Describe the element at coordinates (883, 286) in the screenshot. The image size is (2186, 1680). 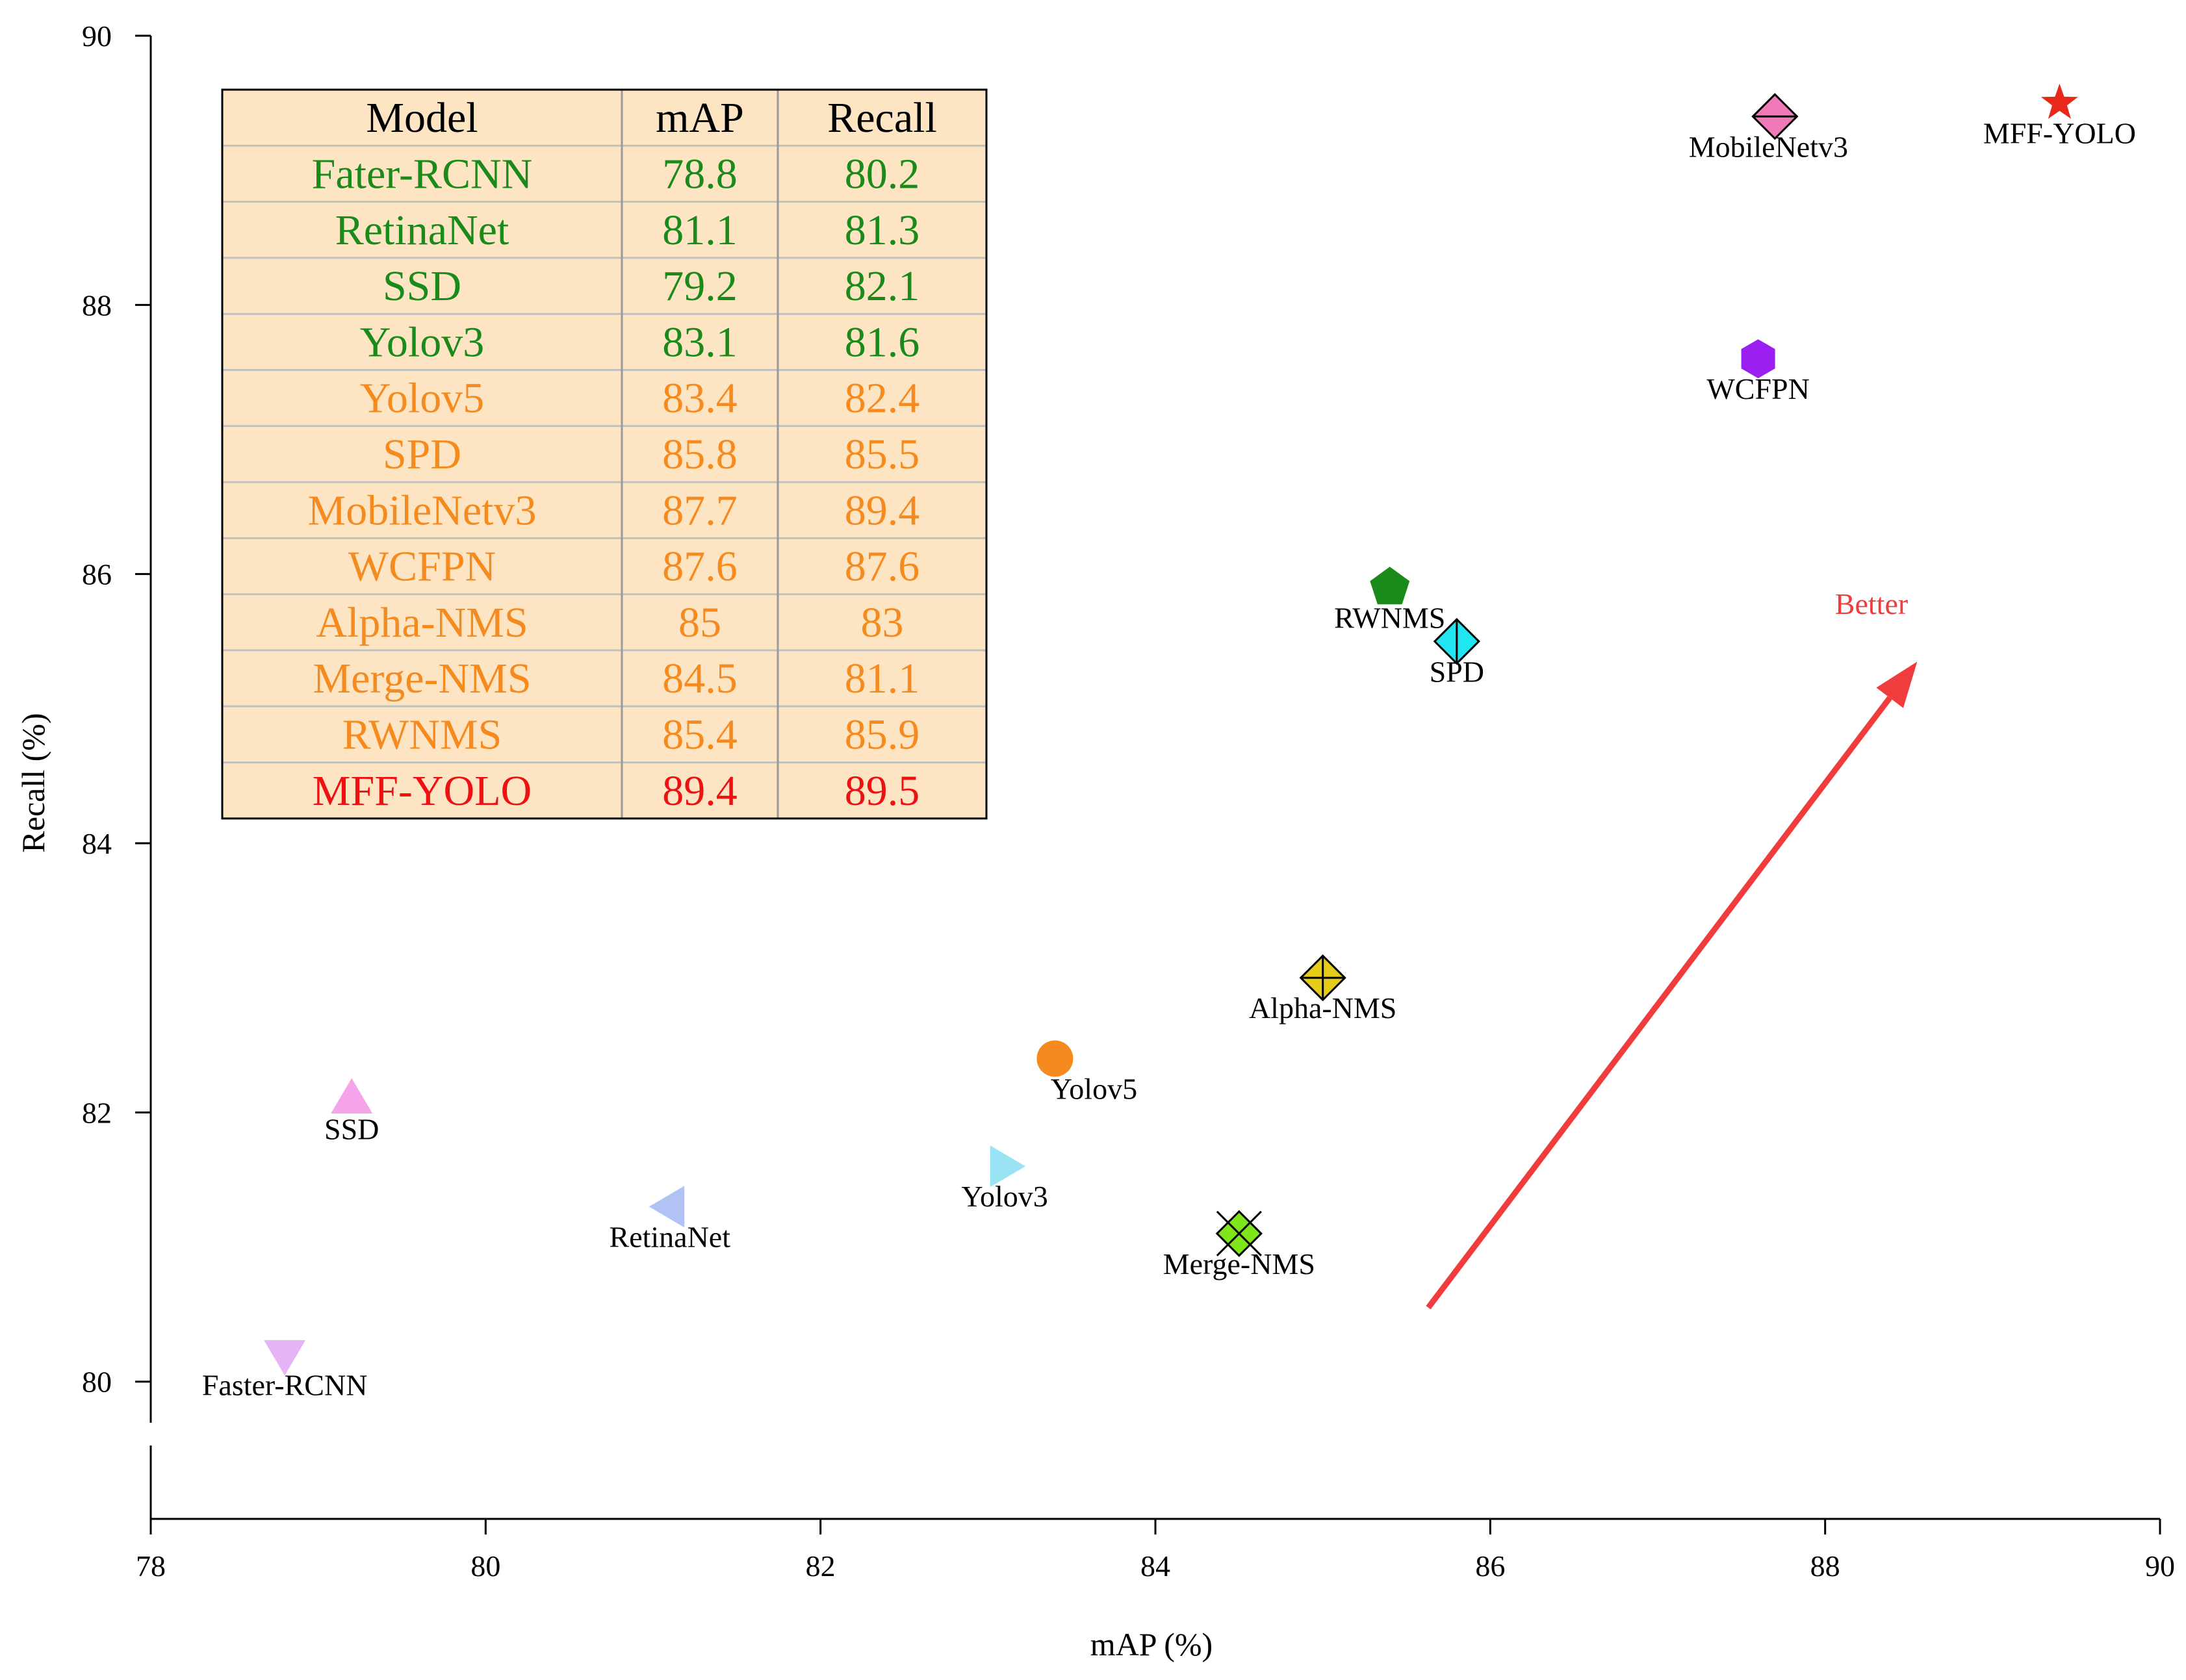
I see `table-cell: 82.1` at that location.